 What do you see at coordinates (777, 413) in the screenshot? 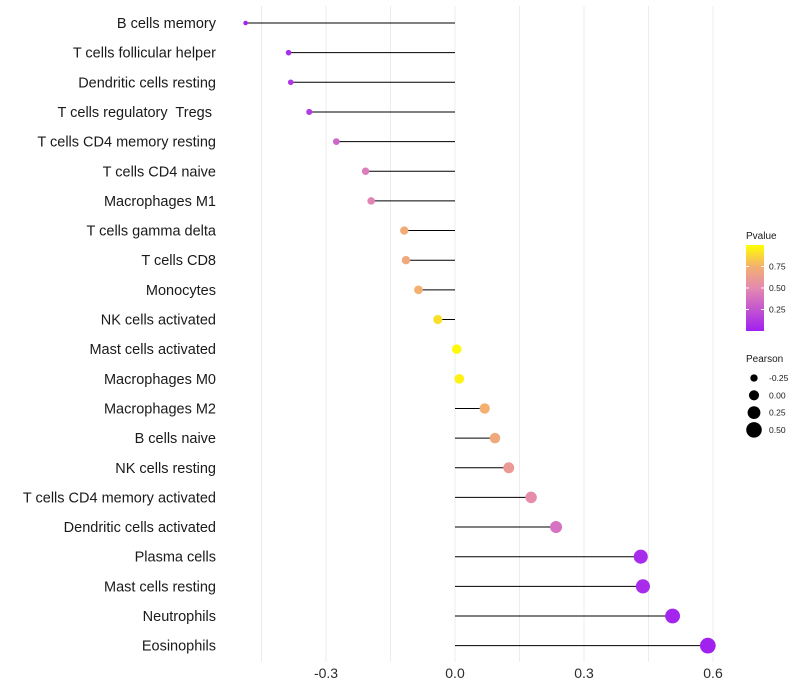
I see `size-legend-label: 0.25` at bounding box center [777, 413].